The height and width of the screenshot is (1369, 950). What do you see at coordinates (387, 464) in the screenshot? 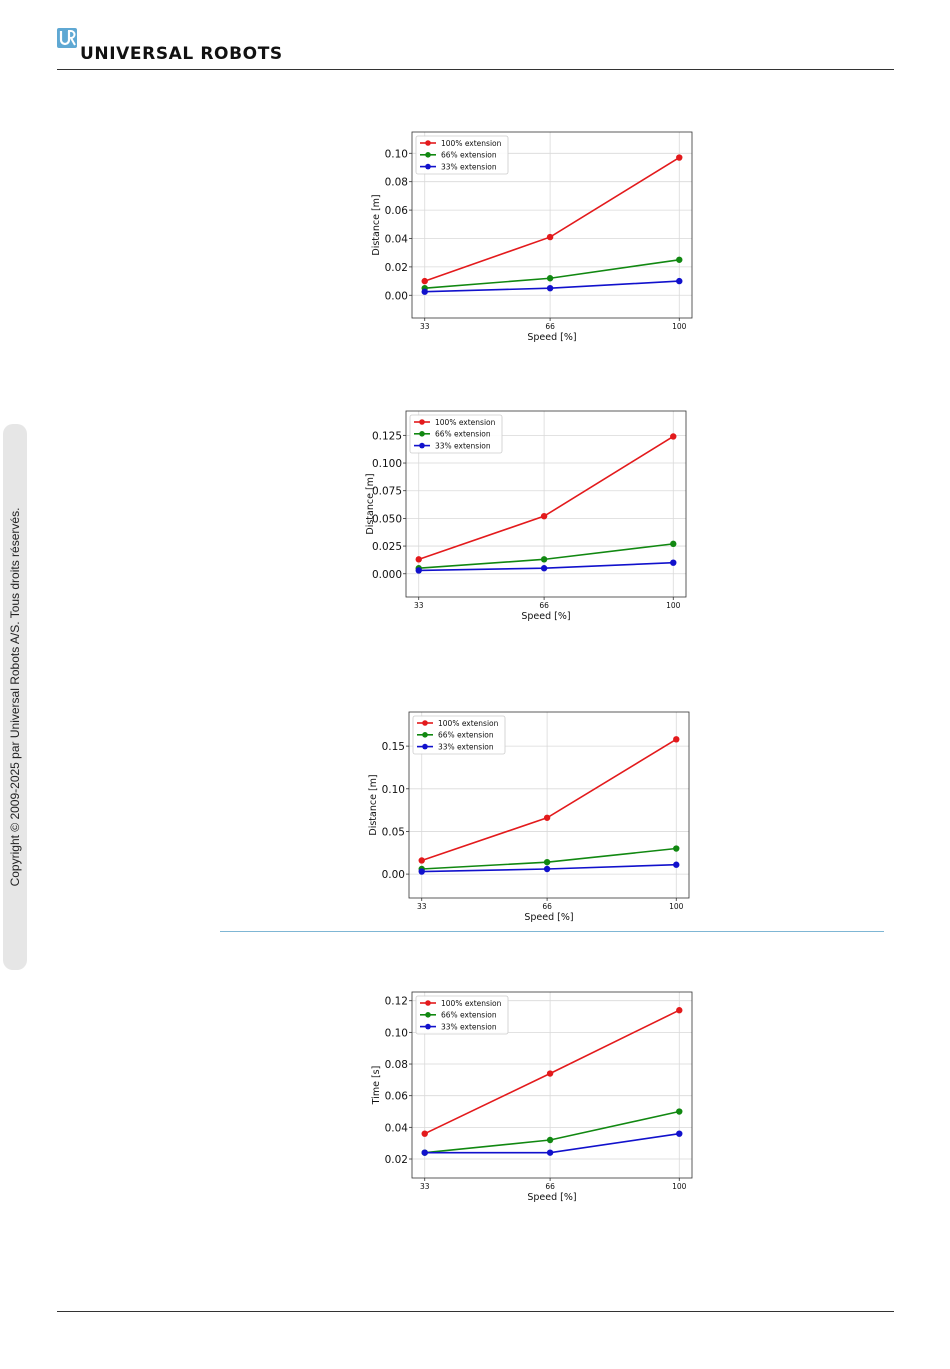
I see `y-tick-label: 0.100` at bounding box center [387, 464].